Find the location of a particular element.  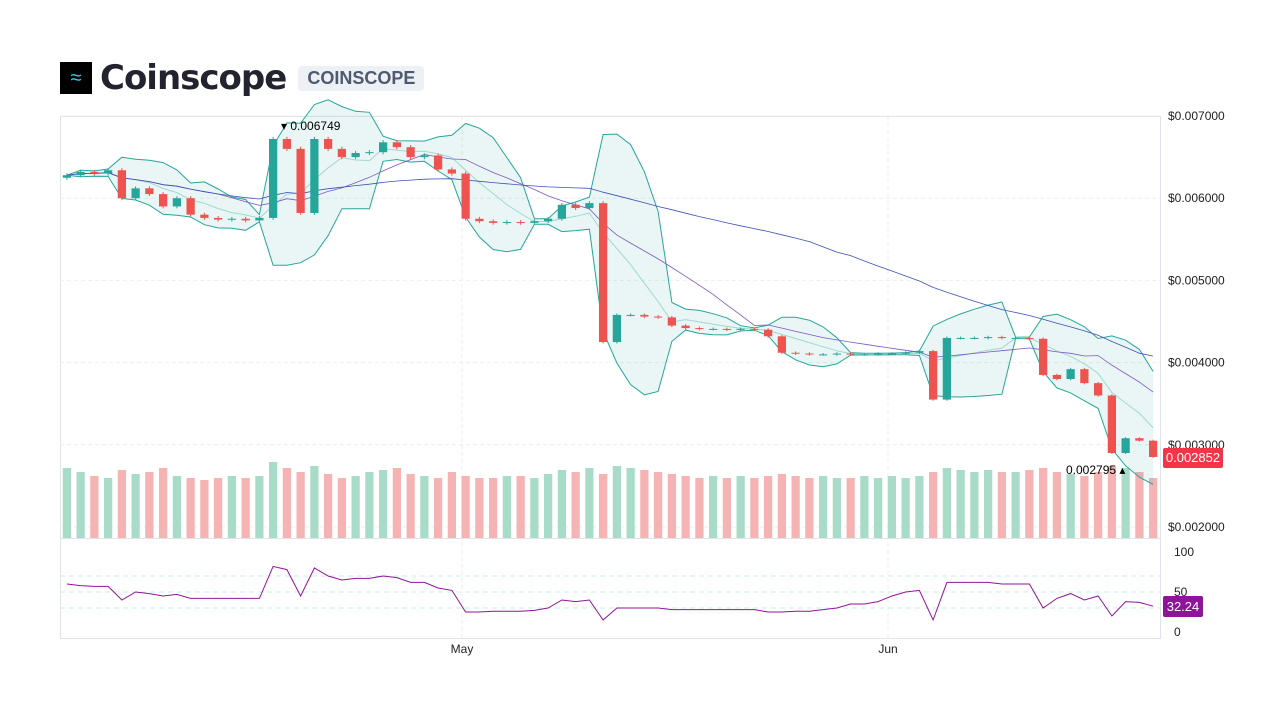

y-tick-label: $0.005000 is located at coordinates (1196, 280).